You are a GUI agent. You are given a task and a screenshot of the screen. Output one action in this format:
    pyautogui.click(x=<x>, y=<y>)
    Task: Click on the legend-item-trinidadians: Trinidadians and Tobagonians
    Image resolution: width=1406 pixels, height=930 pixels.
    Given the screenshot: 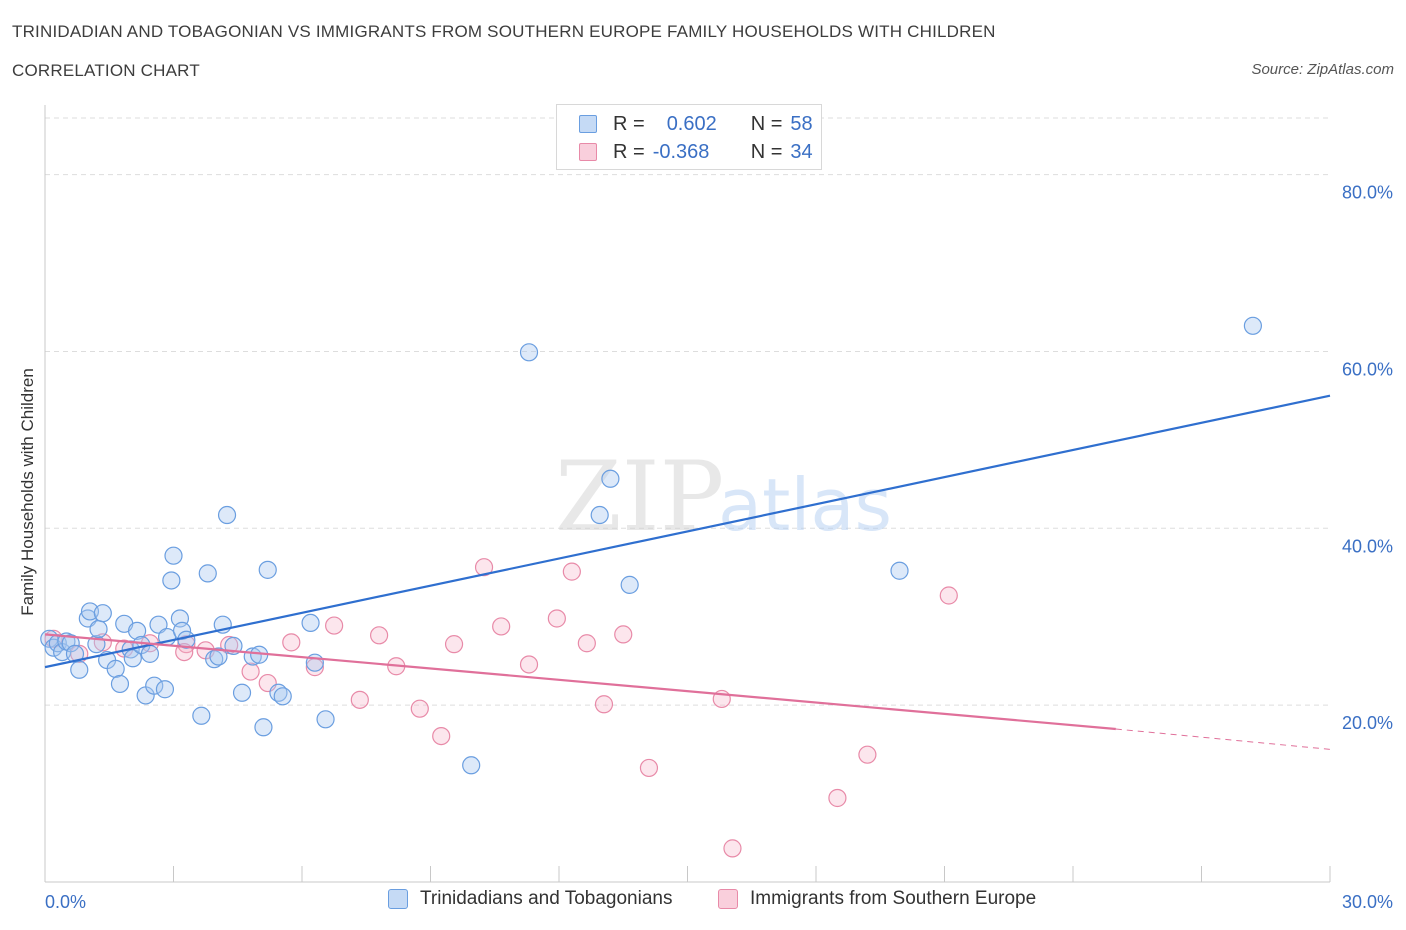 What is the action you would take?
    pyautogui.click(x=530, y=899)
    